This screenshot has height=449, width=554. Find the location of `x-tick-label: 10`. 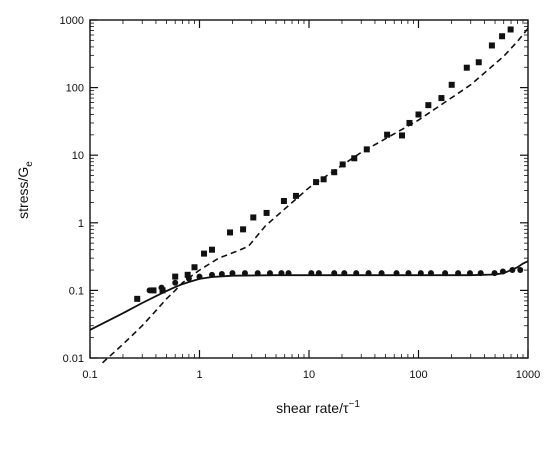

x-tick-label: 10 is located at coordinates (309, 375).